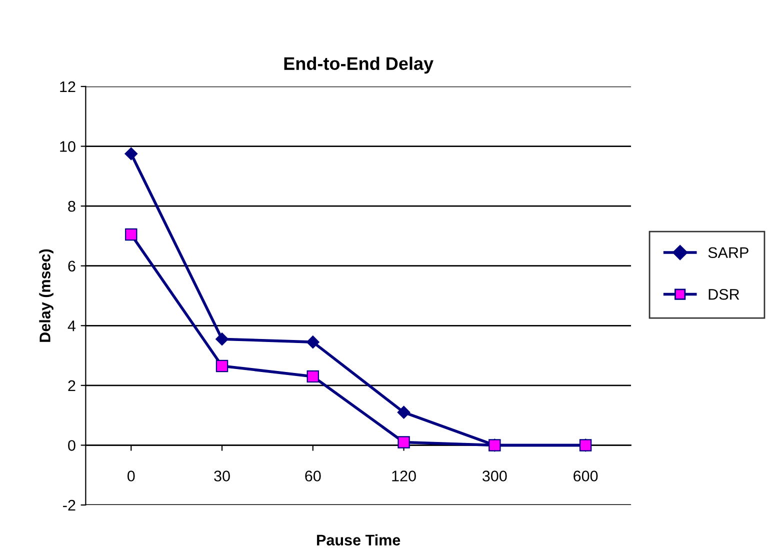 This screenshot has width=779, height=558. Describe the element at coordinates (68, 146) in the screenshot. I see `y-tick-label: 10` at that location.